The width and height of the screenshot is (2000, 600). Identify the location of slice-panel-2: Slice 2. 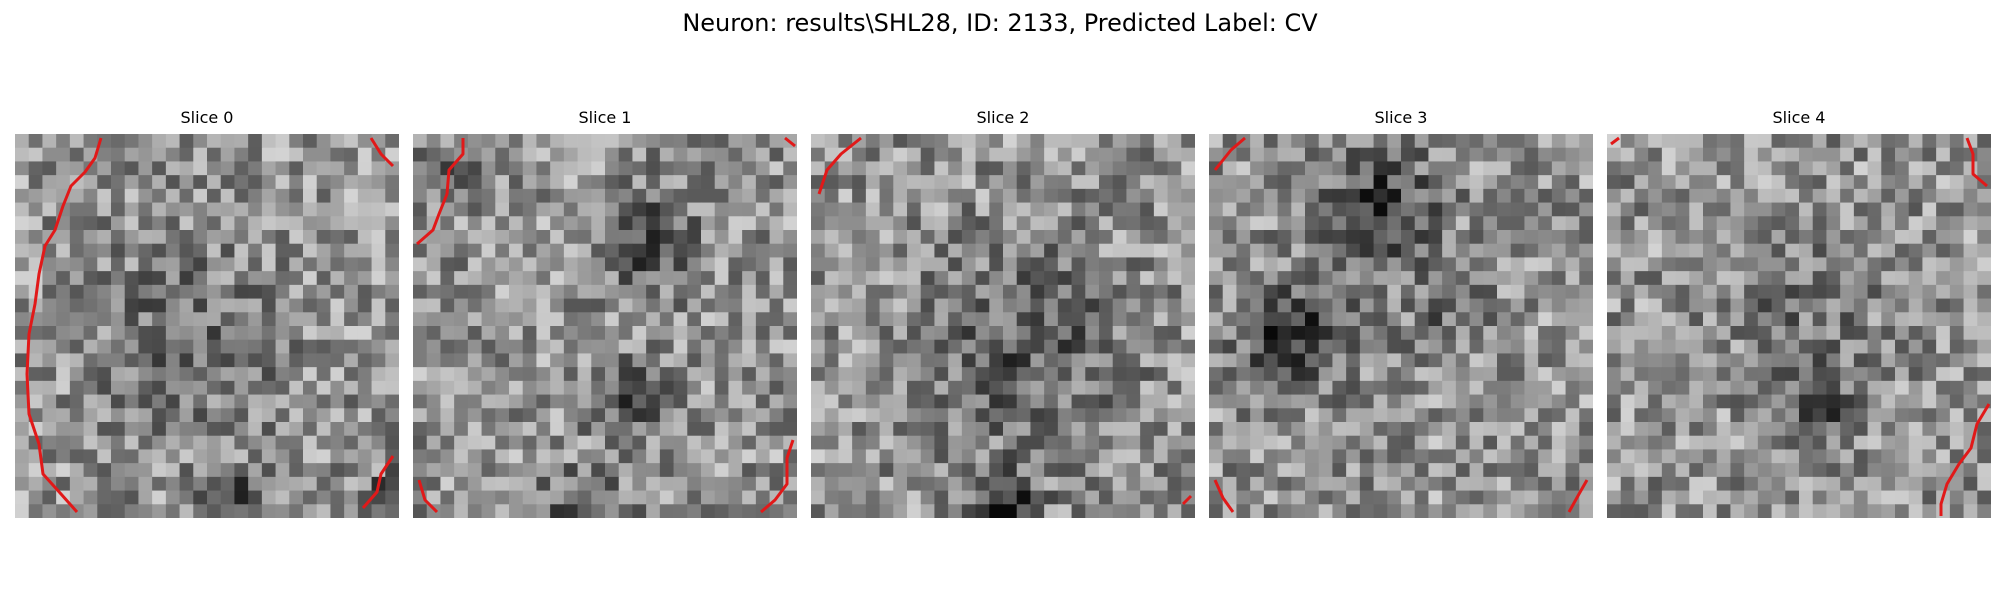
(1003, 316).